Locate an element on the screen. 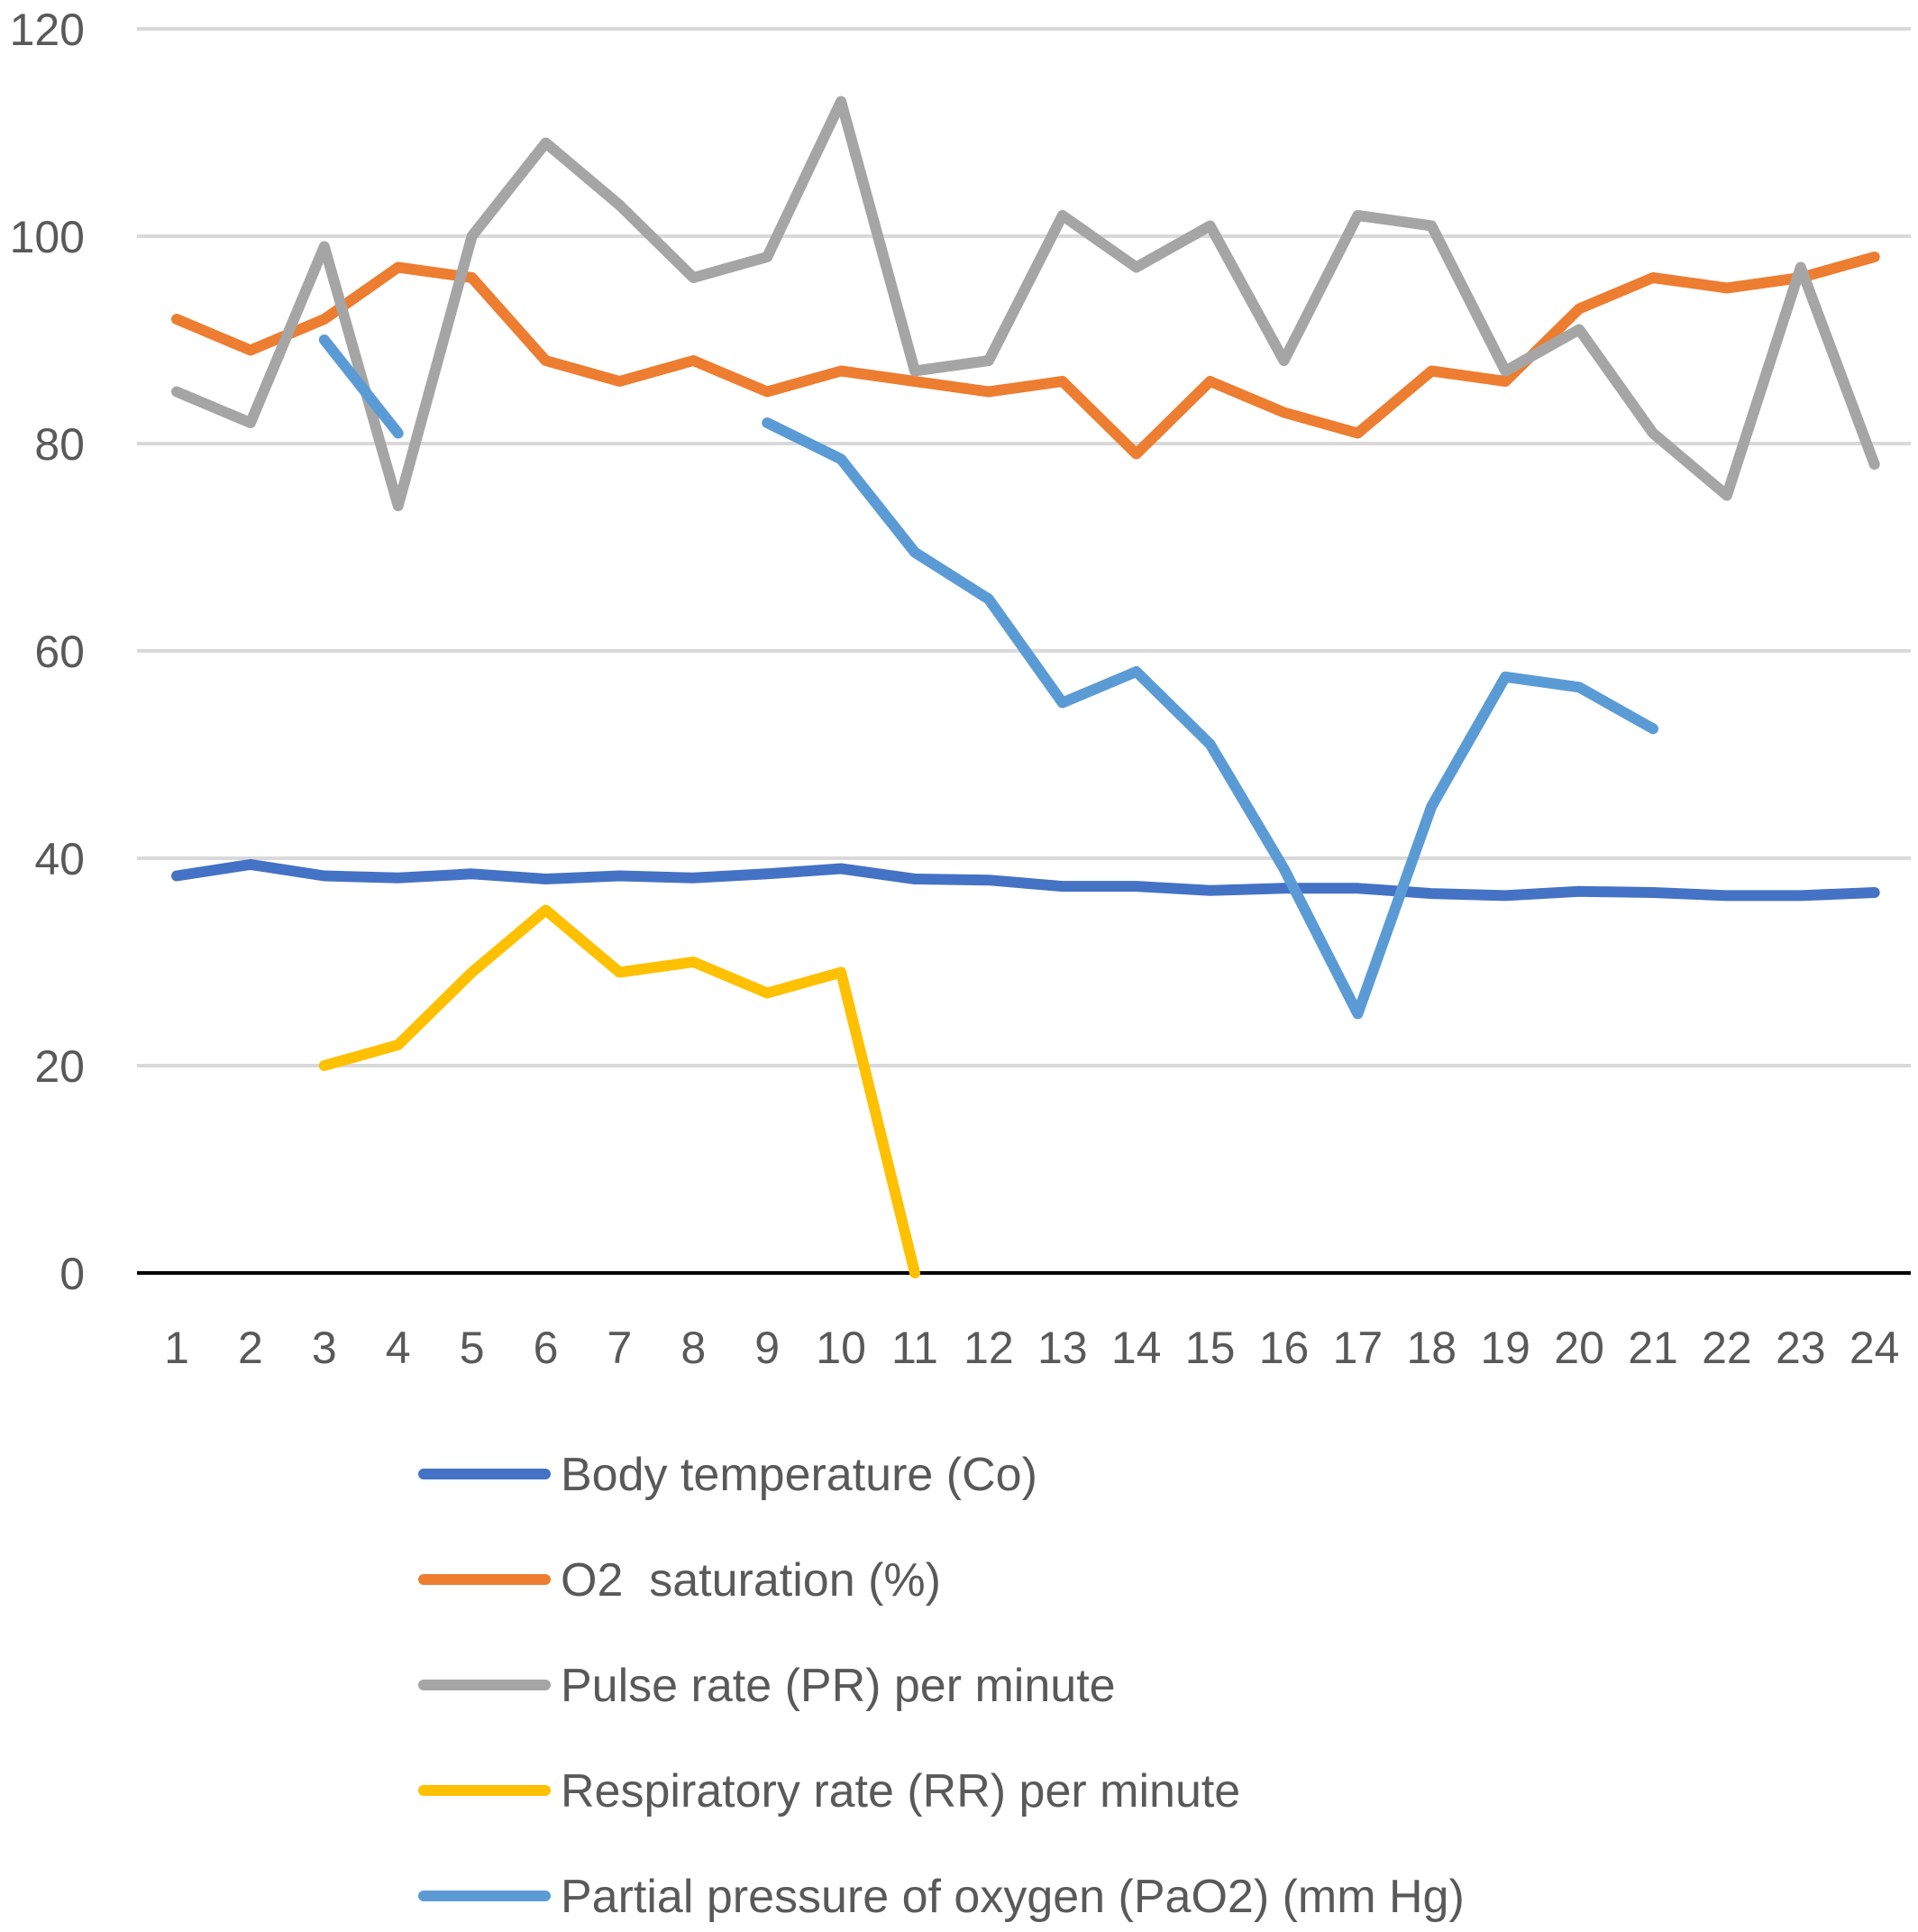 The image size is (1918, 1932). legend-item: Respiratory rate (RR) per minute is located at coordinates (829, 1792).